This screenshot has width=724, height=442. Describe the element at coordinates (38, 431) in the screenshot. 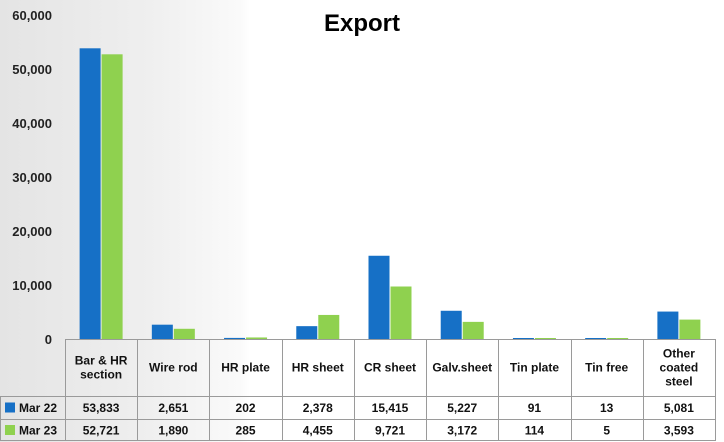

I see `legend-label: Mar 23` at that location.